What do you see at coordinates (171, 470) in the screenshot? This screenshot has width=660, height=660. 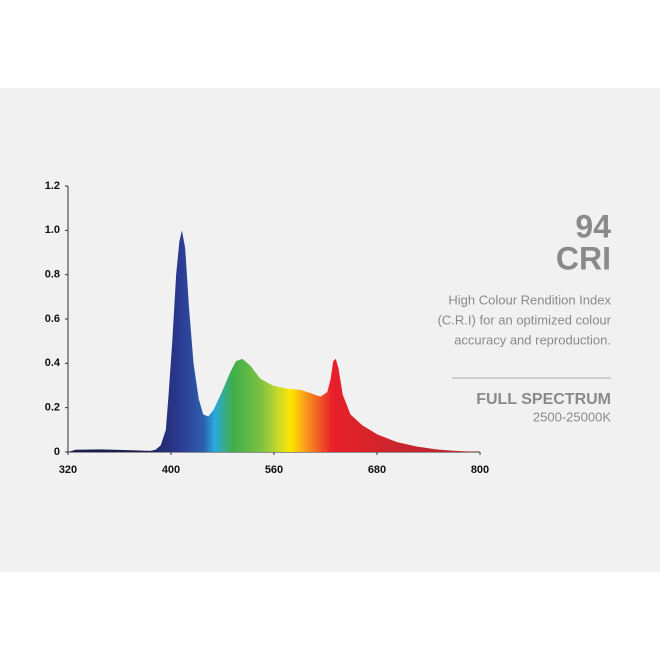 I see `x-tick-label: 400` at bounding box center [171, 470].